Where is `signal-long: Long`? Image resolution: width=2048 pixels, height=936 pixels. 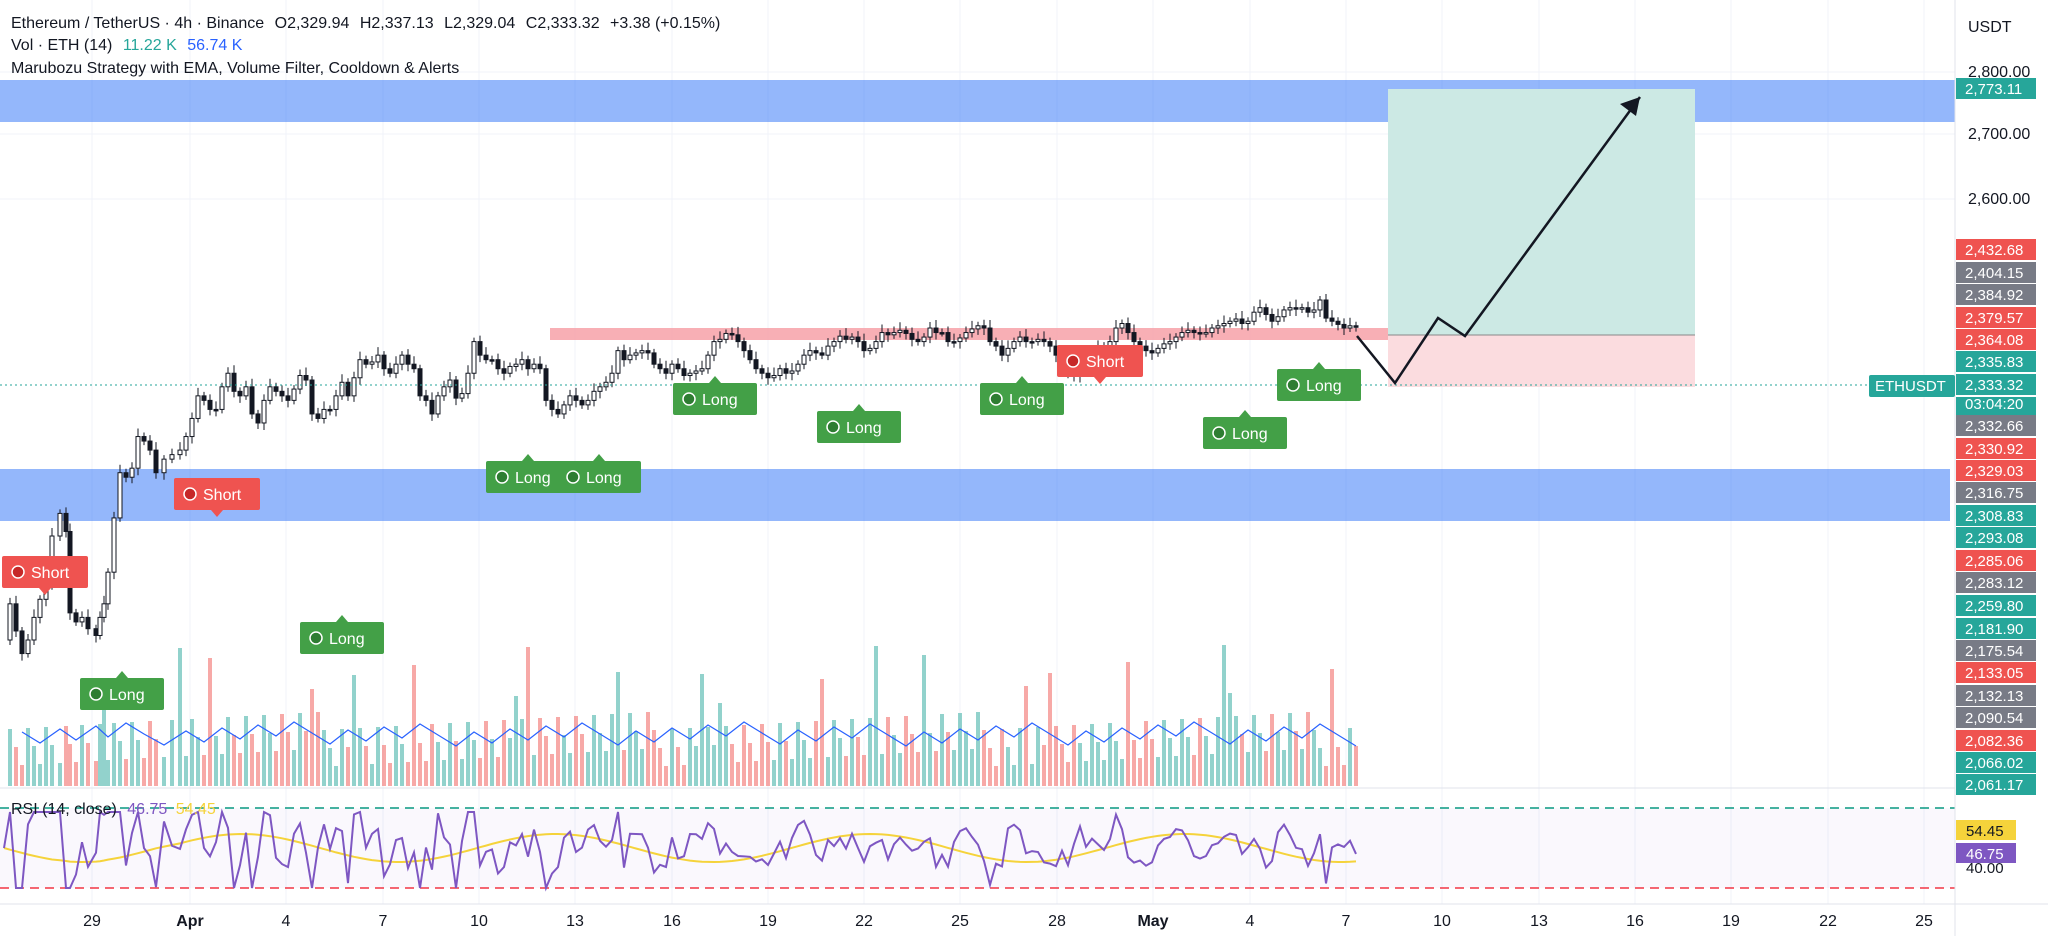 signal-long: Long is located at coordinates (1022, 395).